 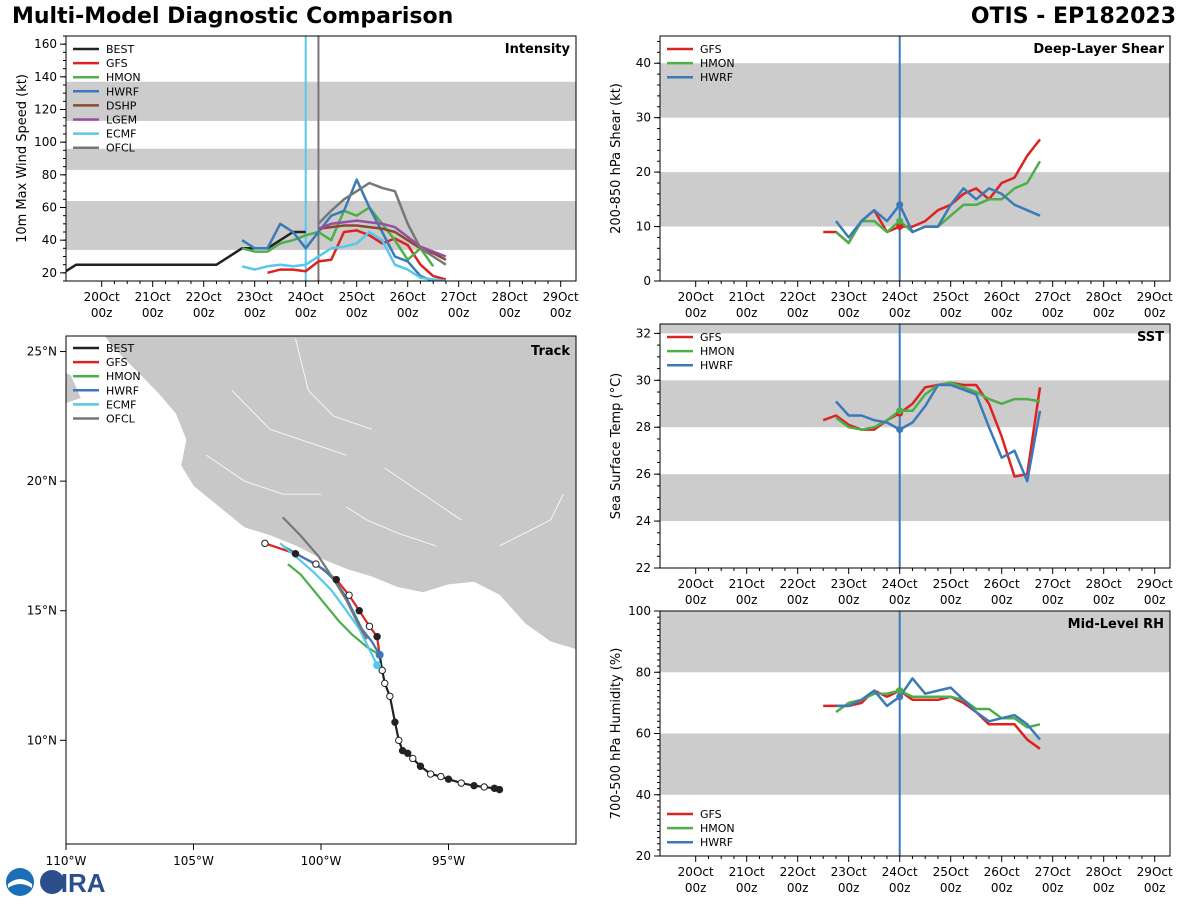 What do you see at coordinates (121, 419) in the screenshot?
I see `legend-label: OFCL` at bounding box center [121, 419].